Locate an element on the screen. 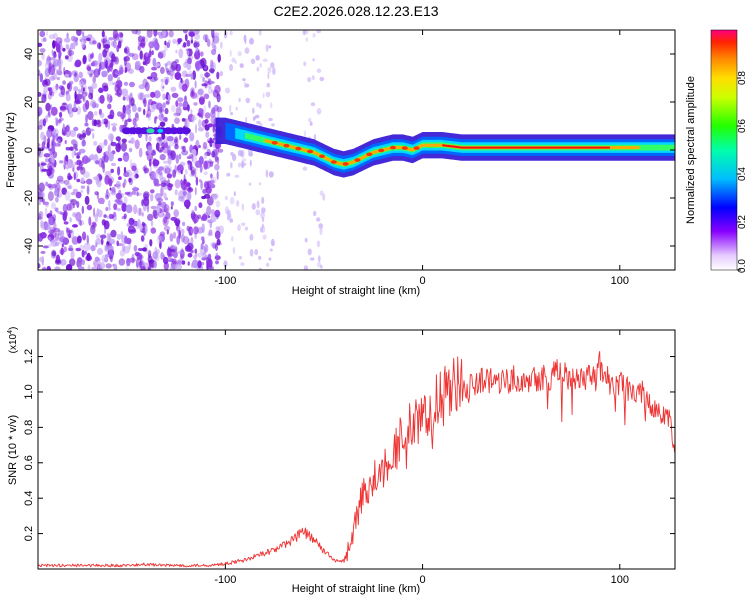 The image size is (750, 605). y-tick-label: -40 is located at coordinates (29, 246).